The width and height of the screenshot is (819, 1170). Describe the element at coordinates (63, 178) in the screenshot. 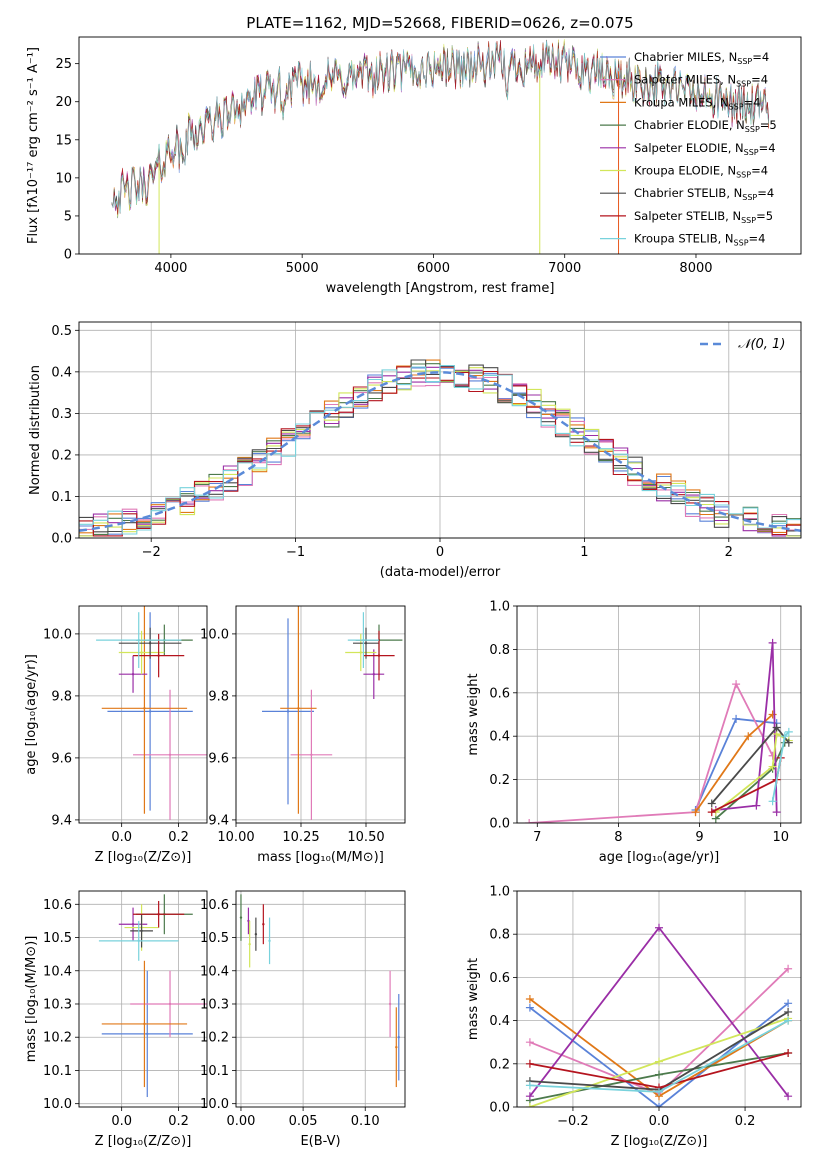

I see `y-tick-label: 10` at that location.